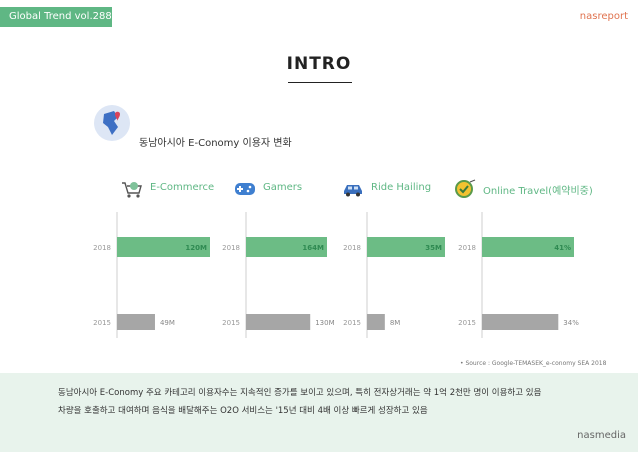  I want to click on title-underline, so click(320, 82).